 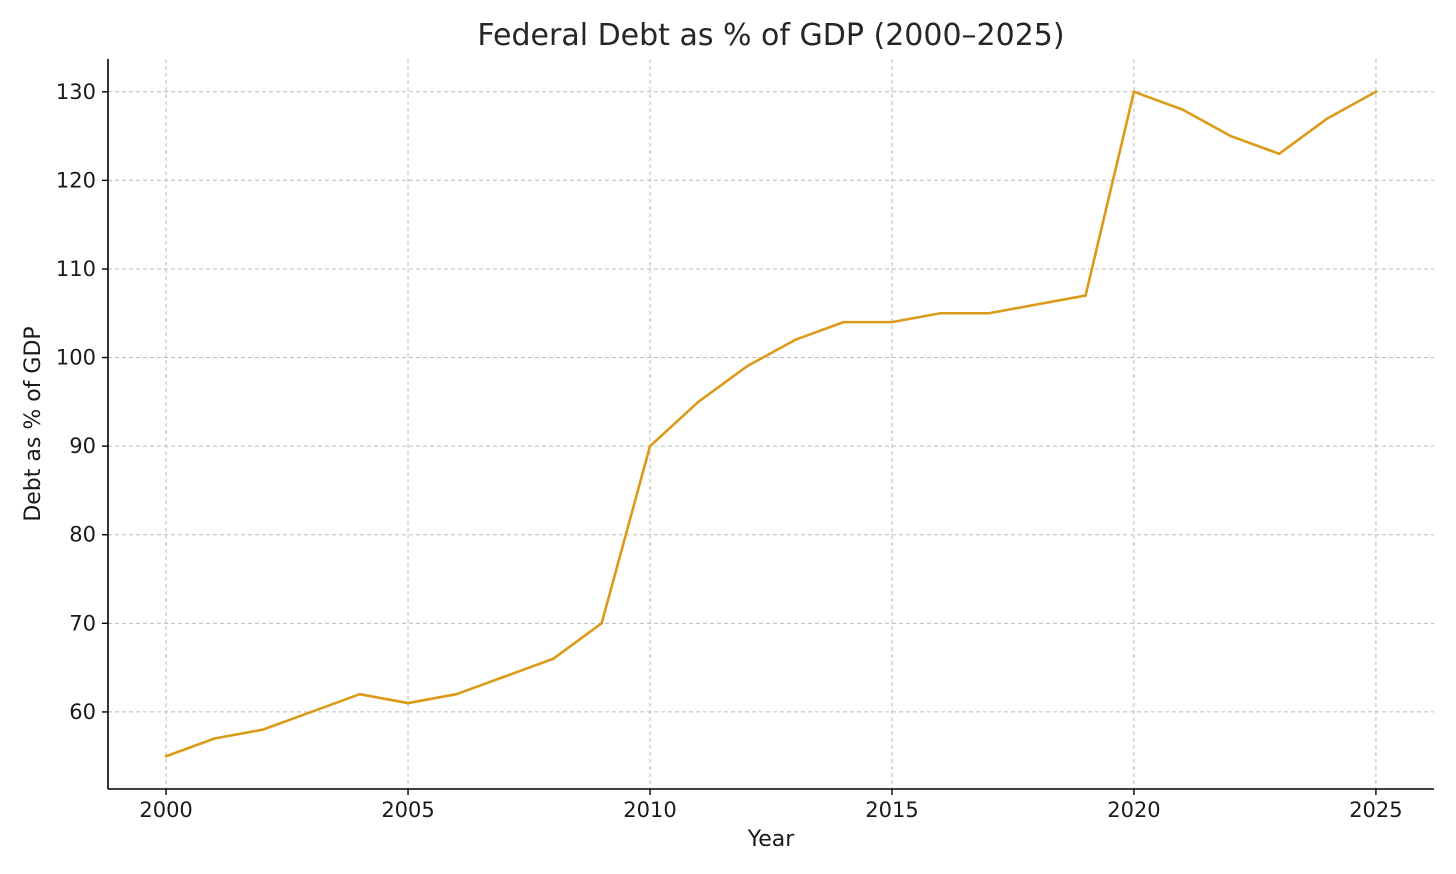 What do you see at coordinates (892, 322) in the screenshot?
I see `data-point-2015` at bounding box center [892, 322].